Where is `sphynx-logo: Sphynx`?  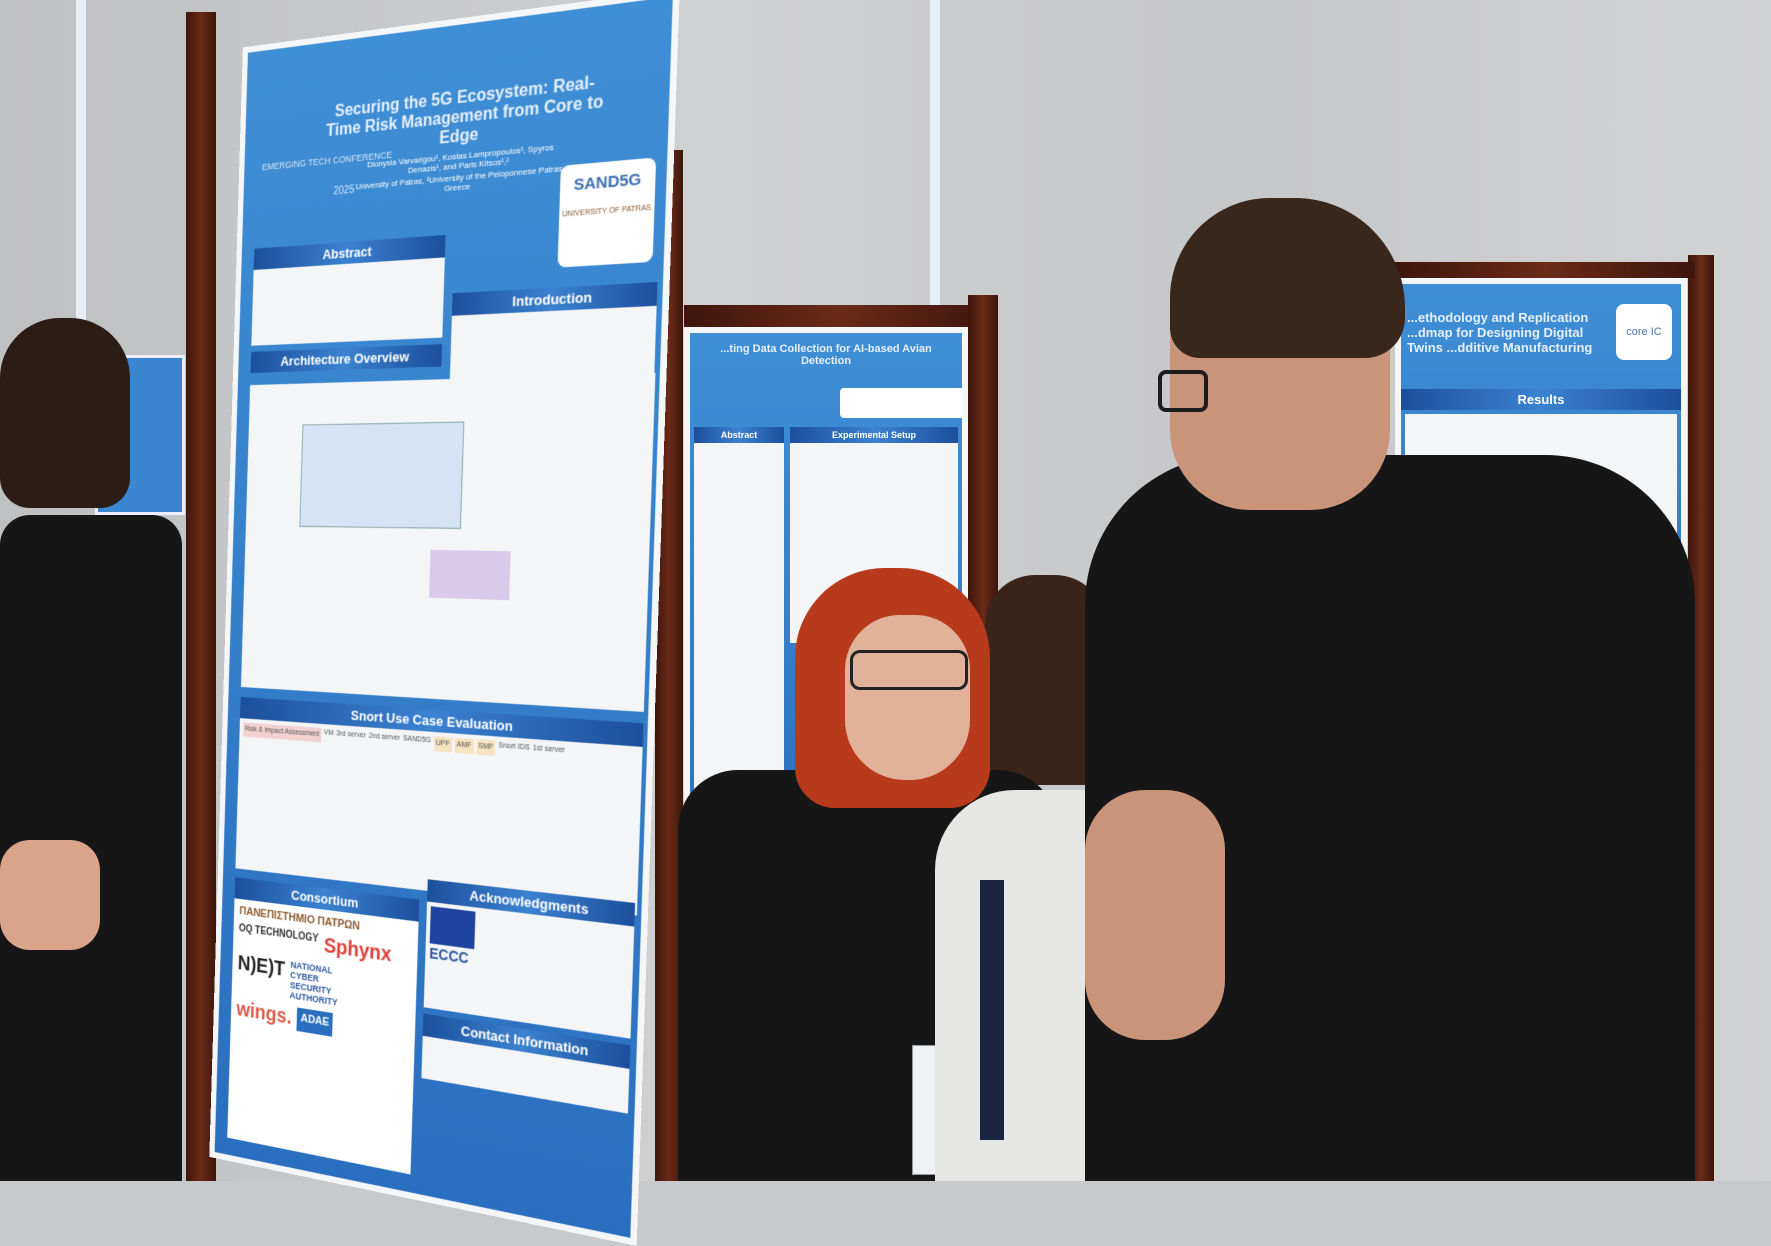
sphynx-logo: Sphynx is located at coordinates (357, 950).